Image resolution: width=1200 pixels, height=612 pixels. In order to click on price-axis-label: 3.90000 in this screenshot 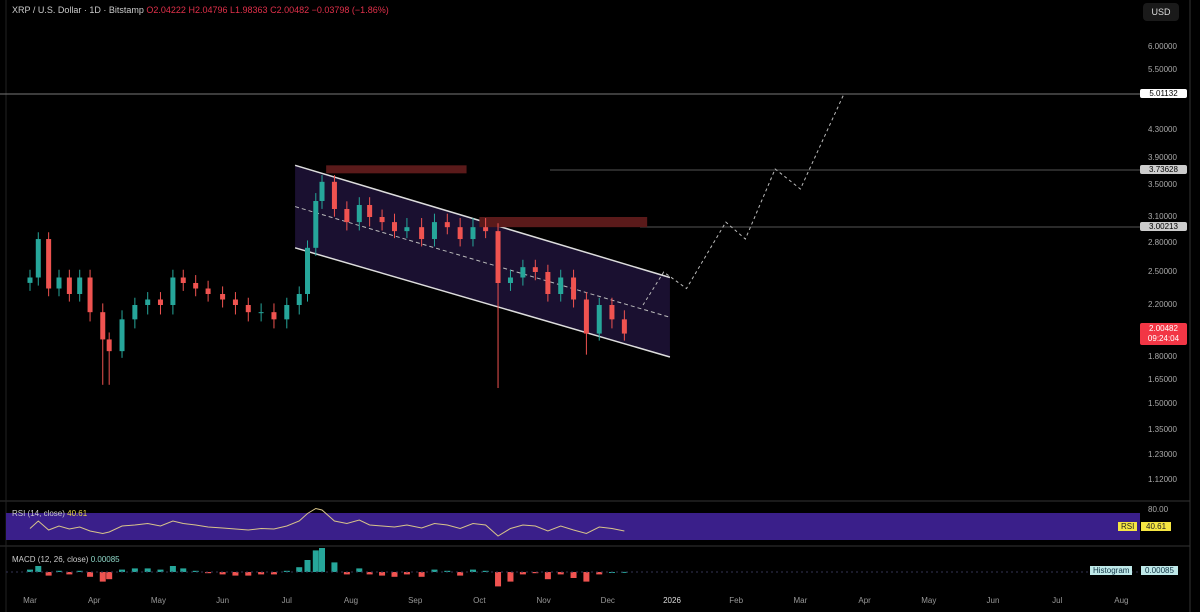, I will do `click(1162, 157)`.